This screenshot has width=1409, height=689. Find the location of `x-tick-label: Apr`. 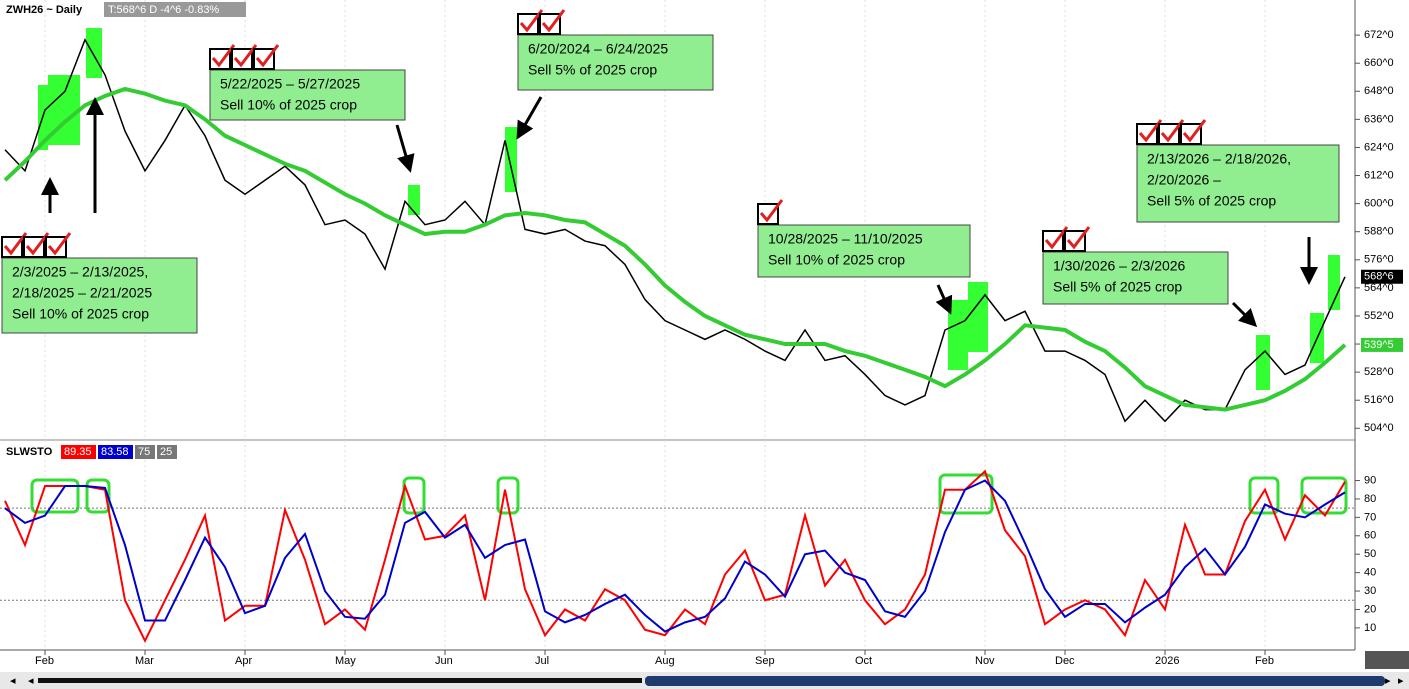

x-tick-label: Apr is located at coordinates (243, 661).